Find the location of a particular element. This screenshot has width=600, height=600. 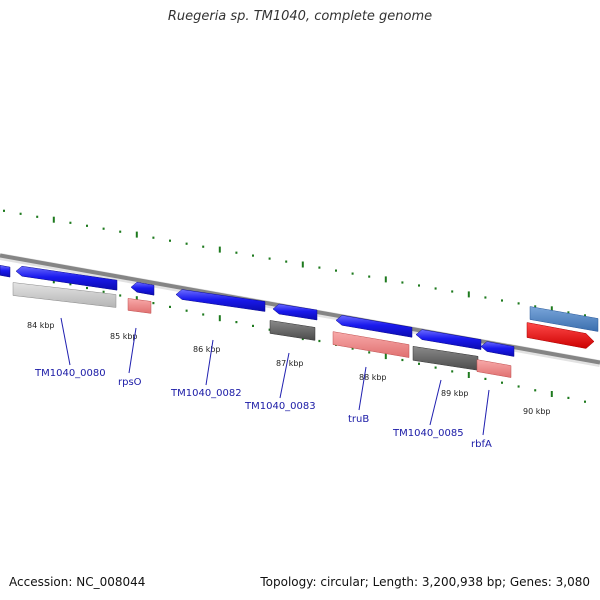

kbp-label-89: 89 kbp is located at coordinates (455, 393).